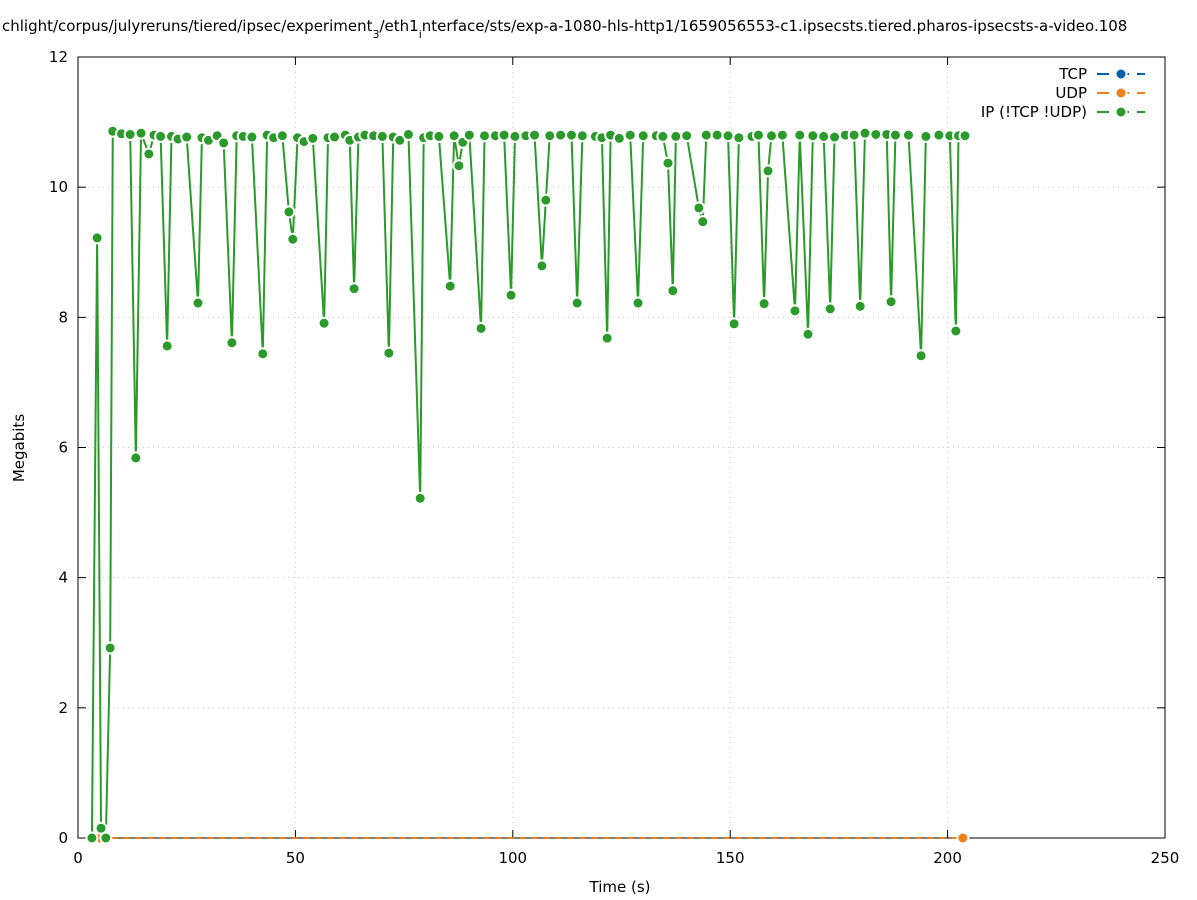 The height and width of the screenshot is (900, 1197). Describe the element at coordinates (63, 317) in the screenshot. I see `y-tick-label: 8` at that location.